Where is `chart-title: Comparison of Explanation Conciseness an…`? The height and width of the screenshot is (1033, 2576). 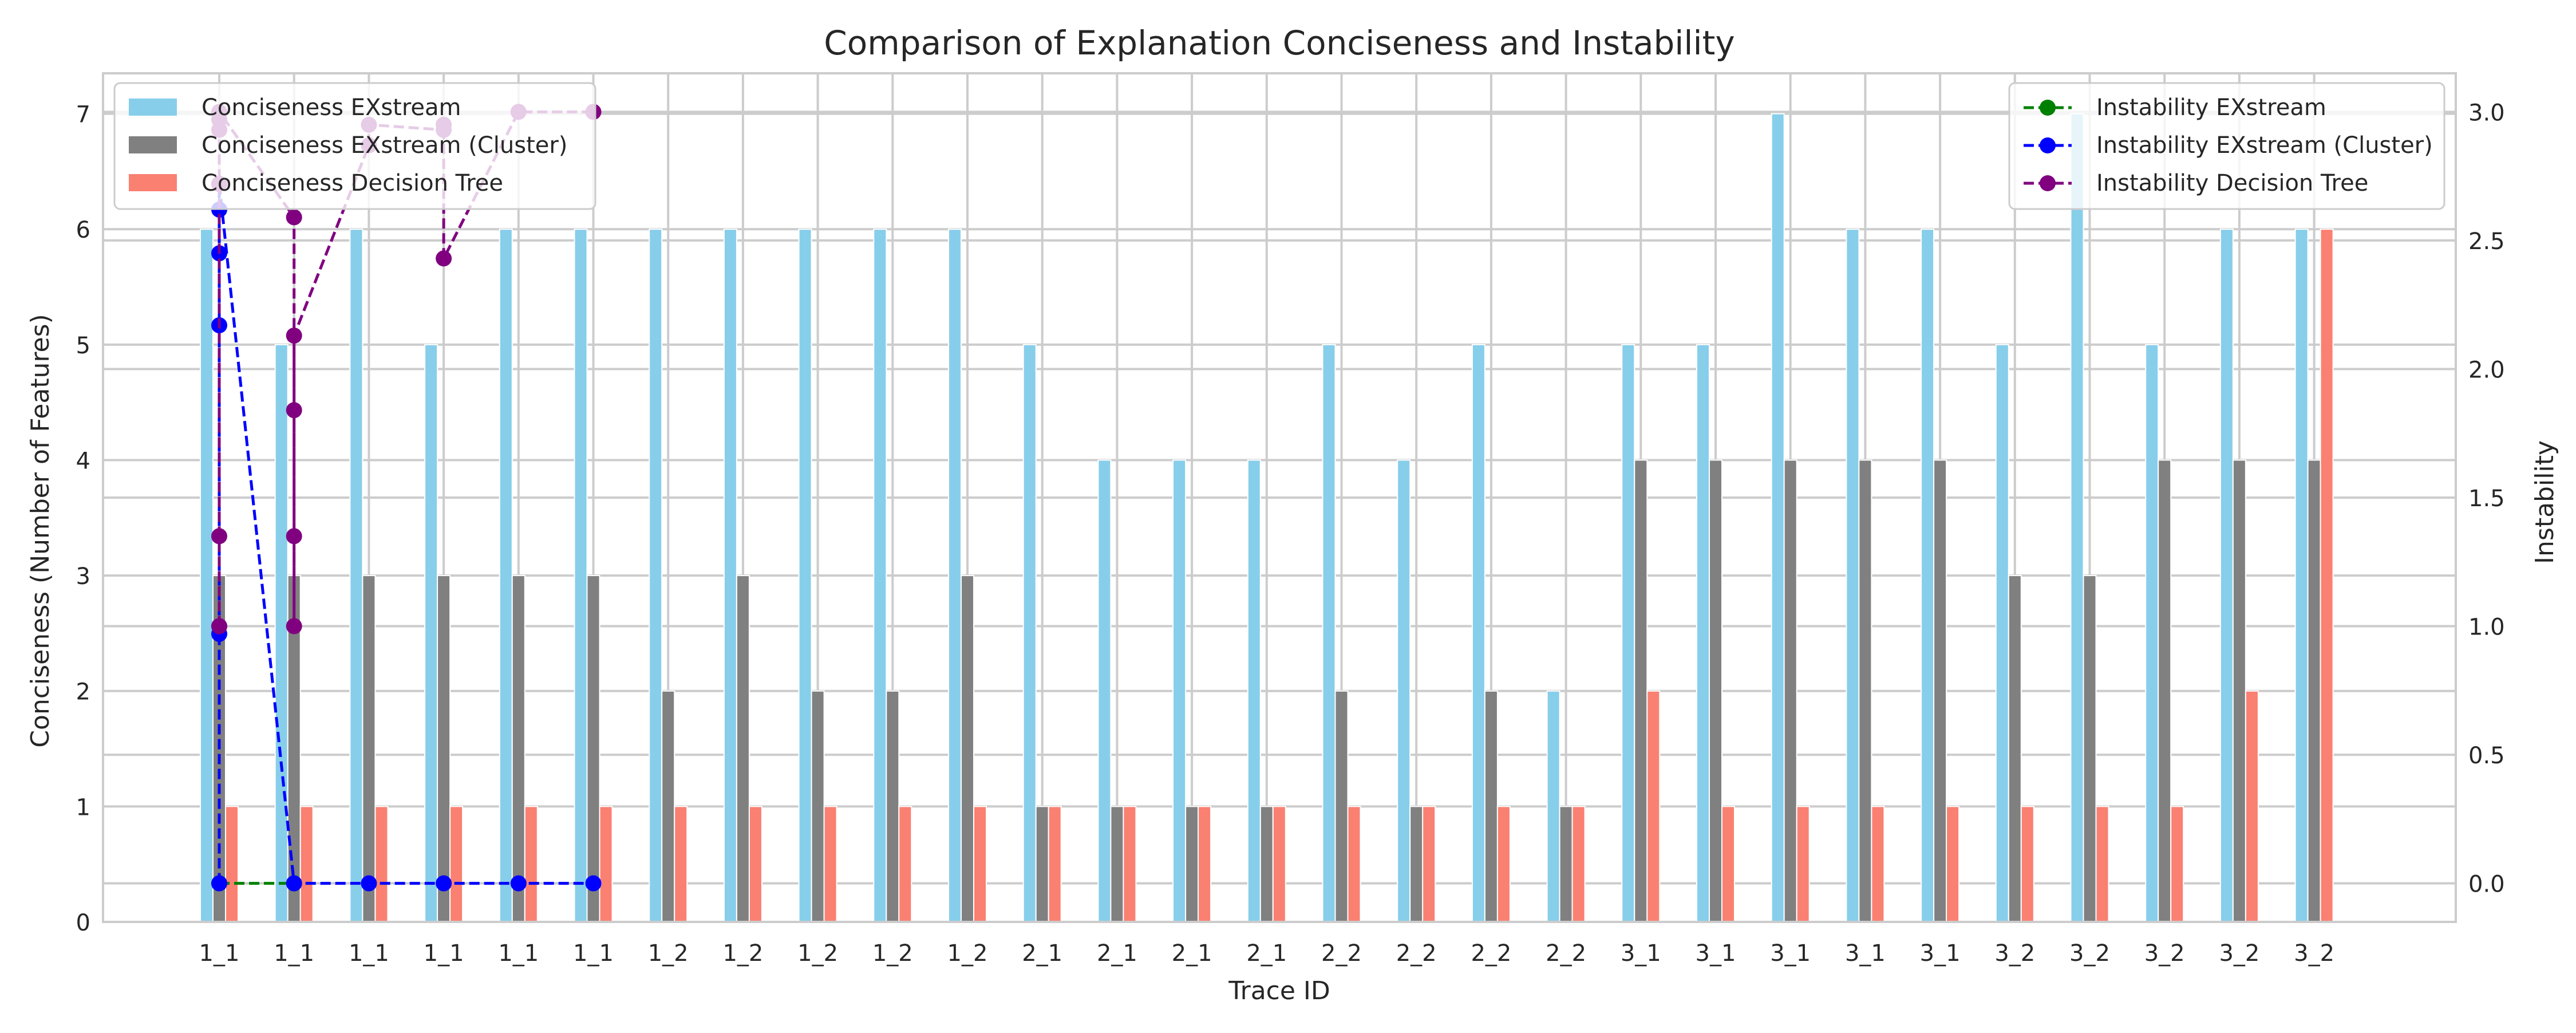
chart-title: Comparison of Explanation Conciseness an… is located at coordinates (1279, 42).